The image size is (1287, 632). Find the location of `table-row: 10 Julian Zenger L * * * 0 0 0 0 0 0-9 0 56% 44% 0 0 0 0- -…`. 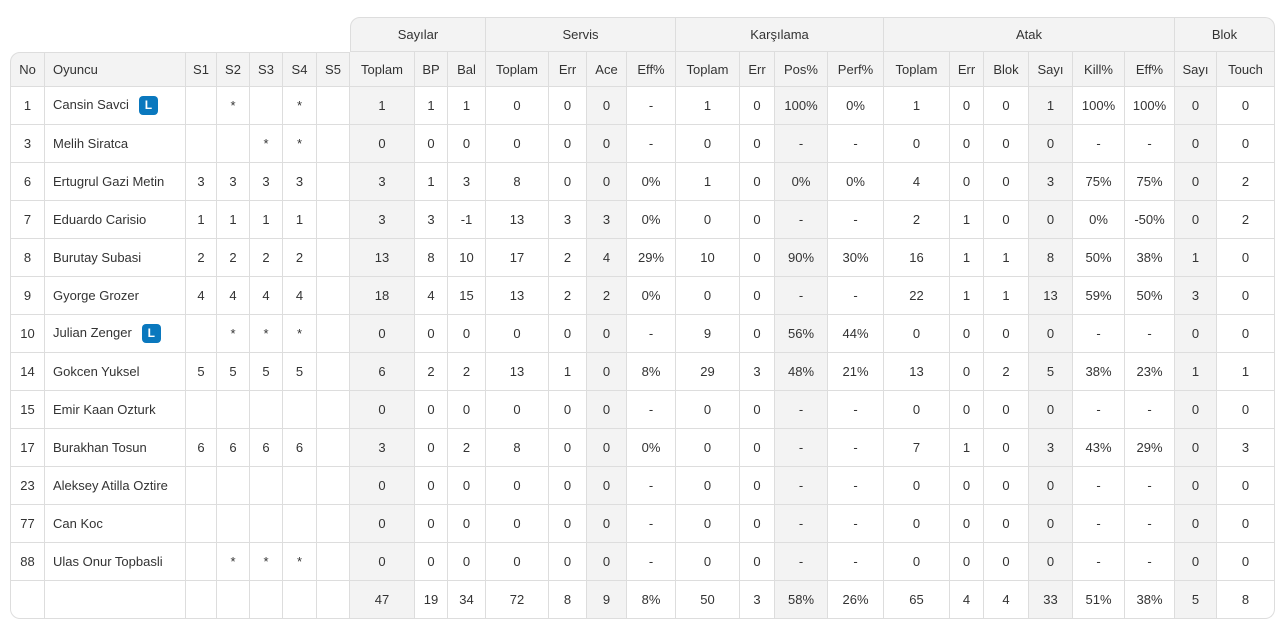

table-row: 10 Julian Zenger L * * * 0 0 0 0 0 0-9 0 56% 44% 0 0 0 0- -… is located at coordinates (642, 334).